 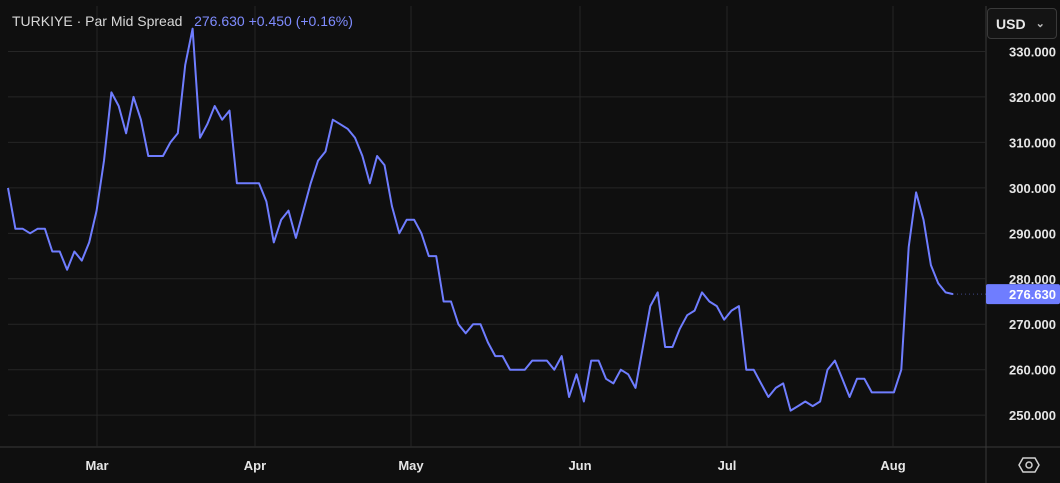 I want to click on x-tick-label: Apr, so click(x=255, y=465).